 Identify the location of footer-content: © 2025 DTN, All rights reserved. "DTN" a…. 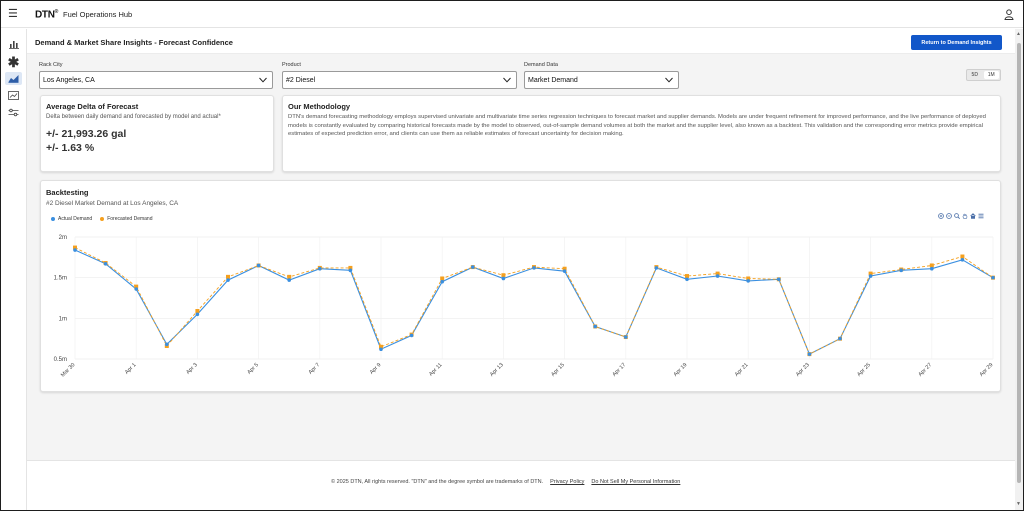
(505, 482).